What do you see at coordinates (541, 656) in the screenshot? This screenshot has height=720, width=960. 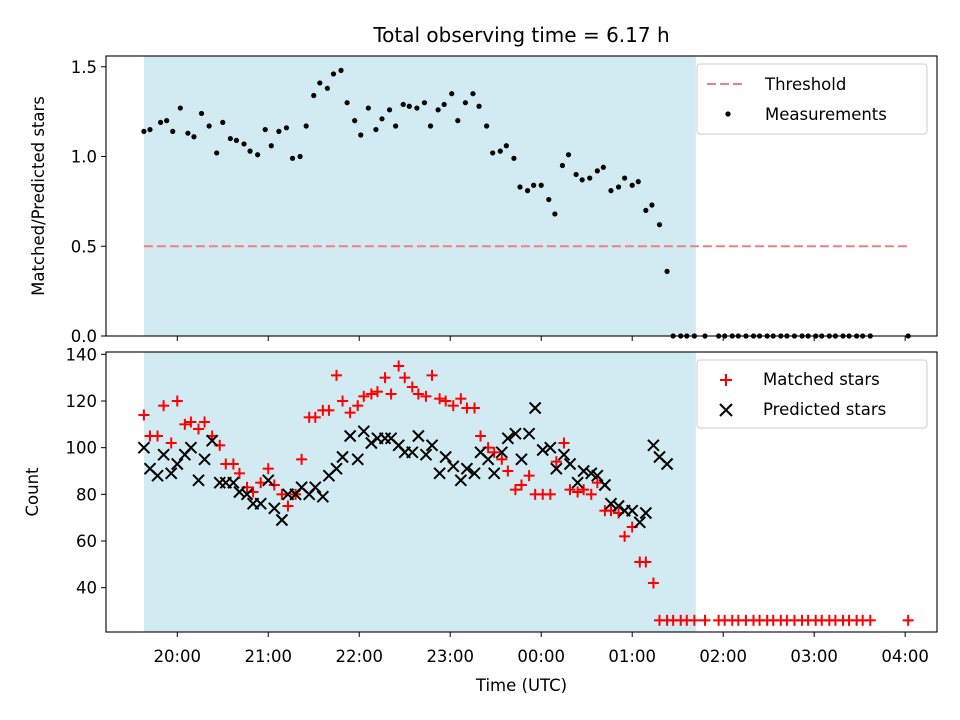 I see `x-tick-label: 00:00` at bounding box center [541, 656].